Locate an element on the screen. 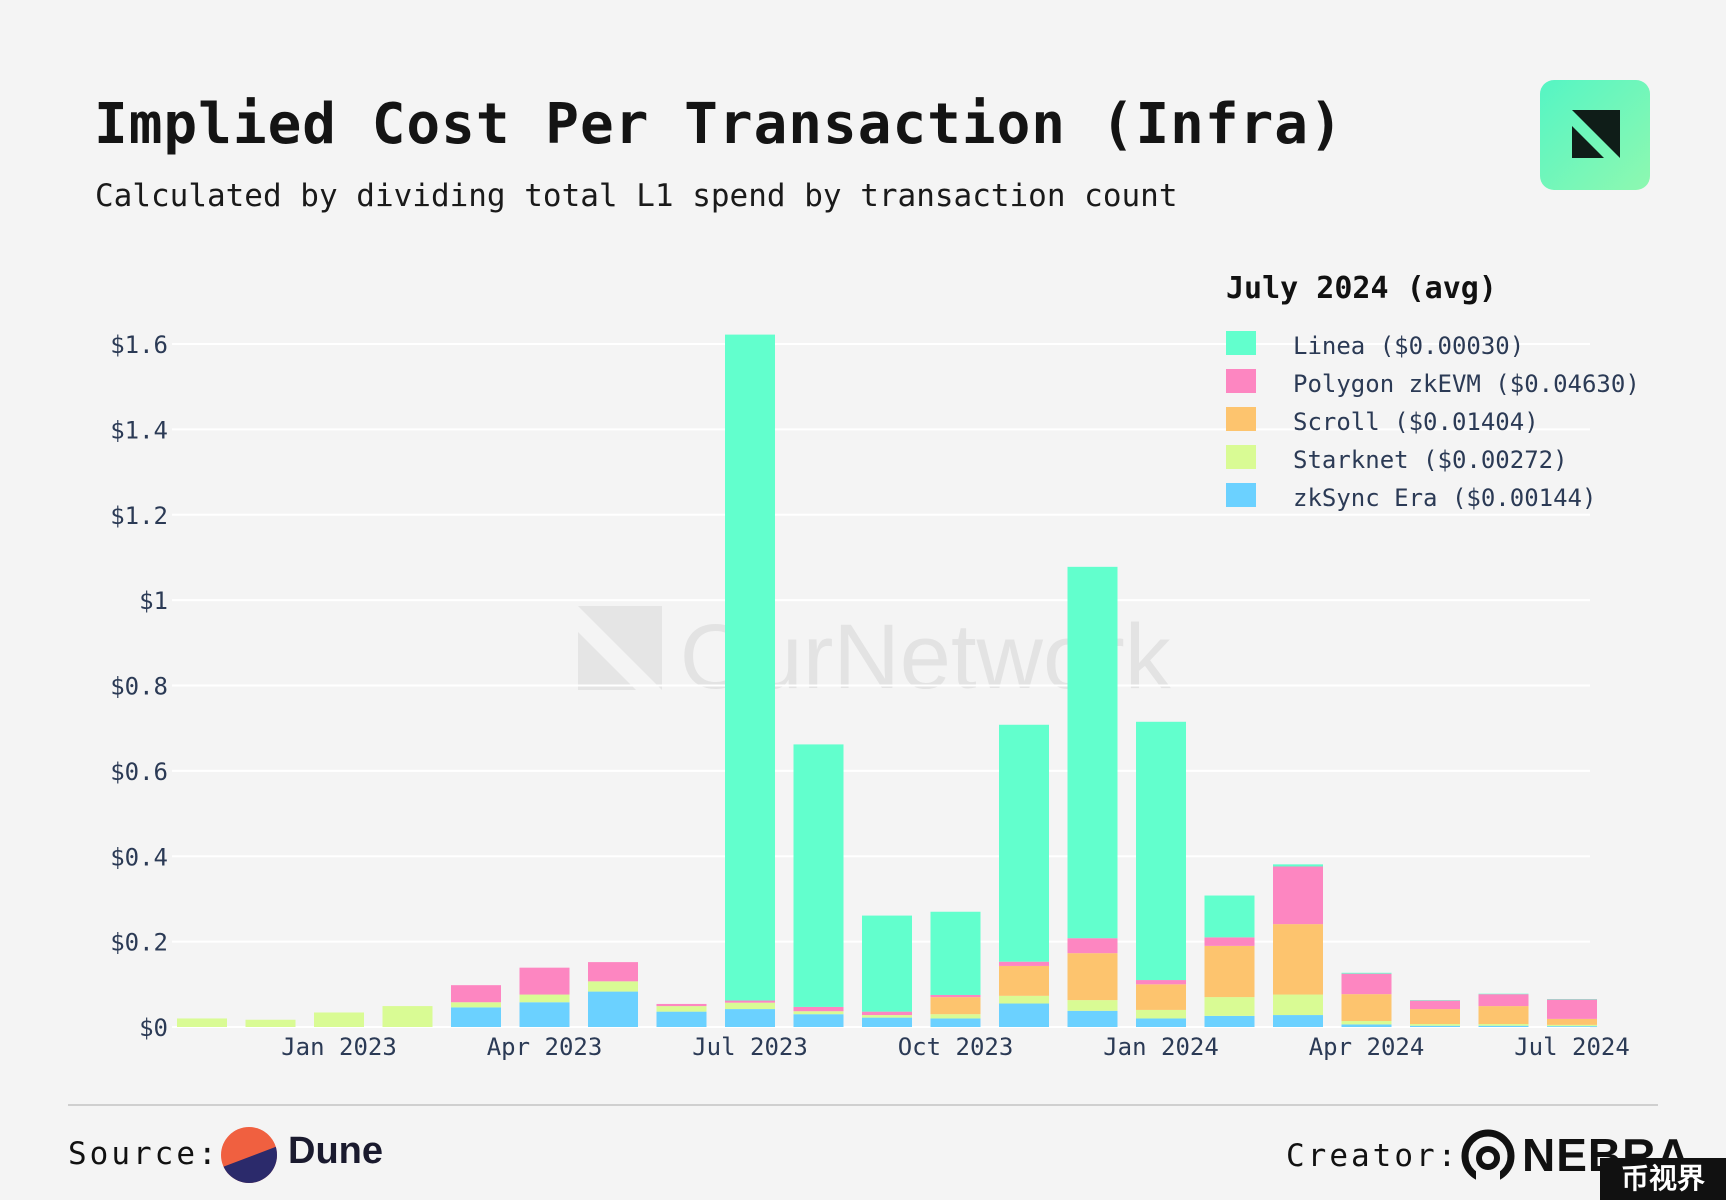 The width and height of the screenshot is (1726, 1200). legend-item-label: Scroll ($0.01404) is located at coordinates (1416, 422).